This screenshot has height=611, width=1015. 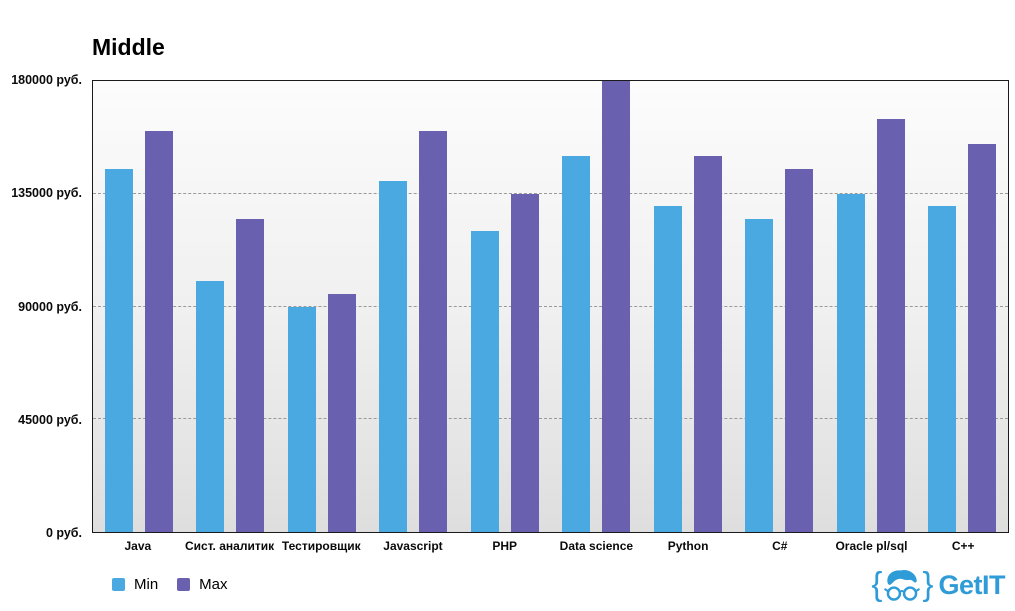 What do you see at coordinates (184, 584) in the screenshot?
I see `legend-swatch-max` at bounding box center [184, 584].